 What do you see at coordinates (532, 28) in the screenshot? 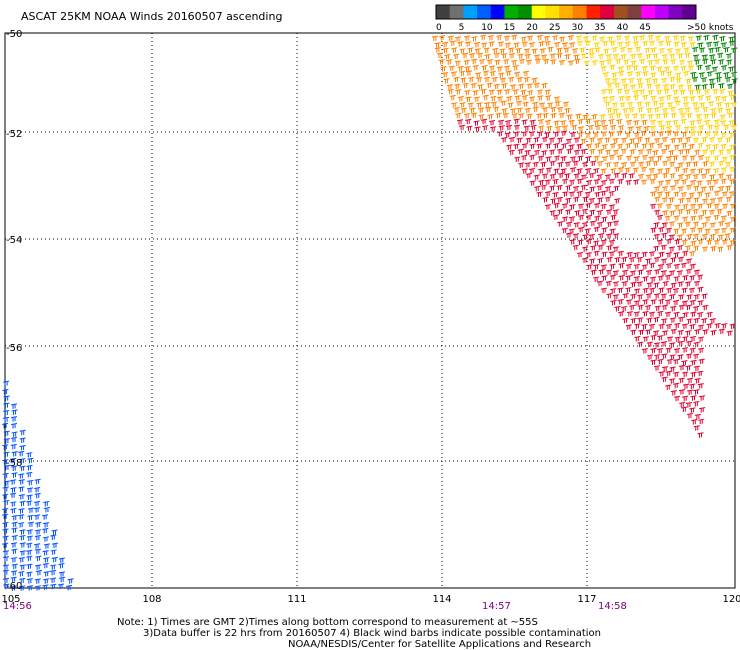
I see `legend-tick-label: 20` at bounding box center [532, 28].